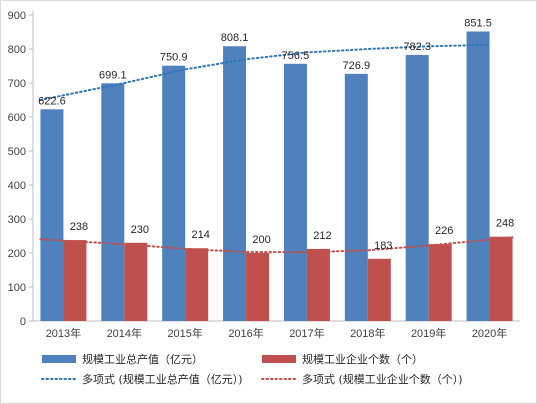 This screenshot has width=537, height=404. I want to click on x-tick-label: 2014年, so click(124, 333).